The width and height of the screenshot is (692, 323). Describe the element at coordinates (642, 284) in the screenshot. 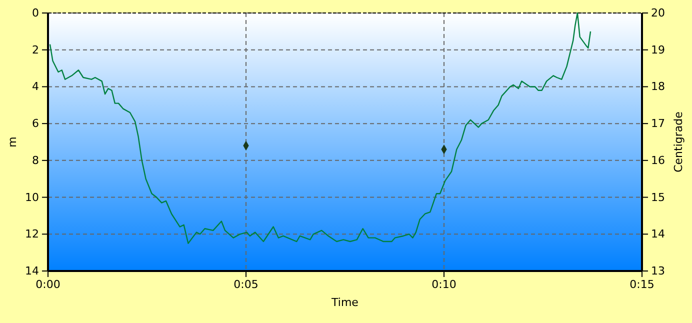

I see `x-tick-label: 0:15` at that location.